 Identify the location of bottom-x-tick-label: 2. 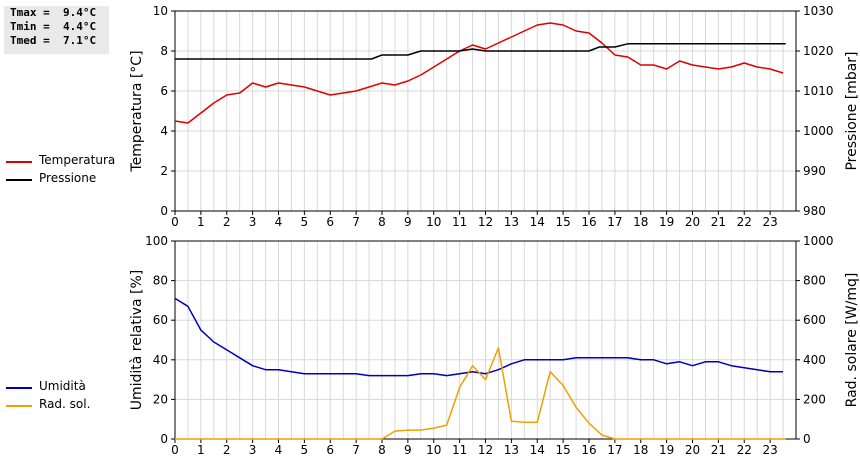
(227, 450).